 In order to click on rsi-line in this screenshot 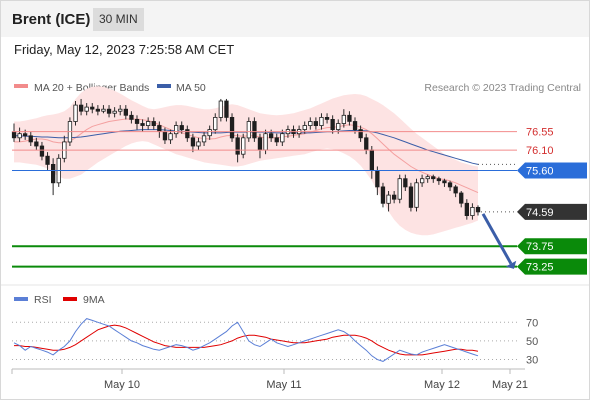, I will do `click(246, 340)`.